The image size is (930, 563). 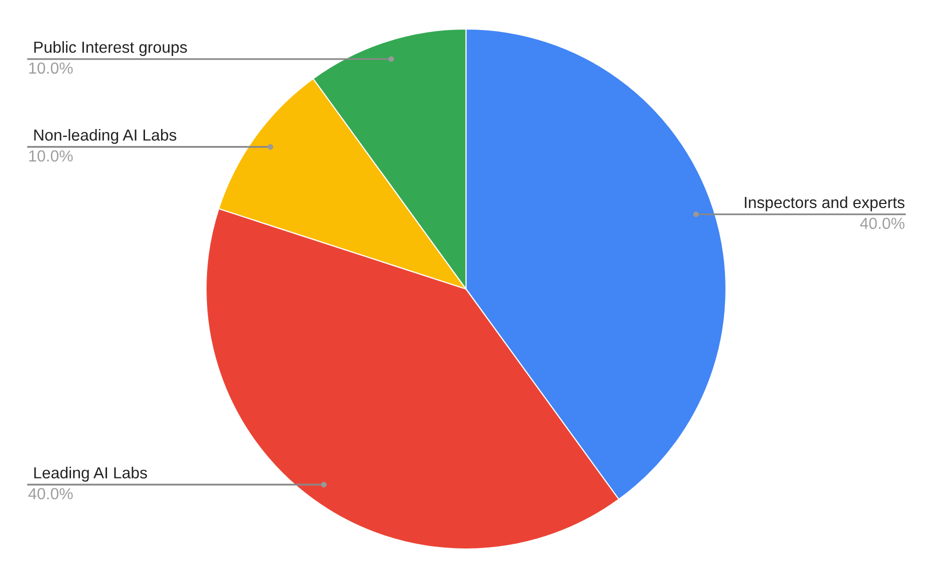 I want to click on slice-label: Non-leading AI Labs, so click(x=105, y=136).